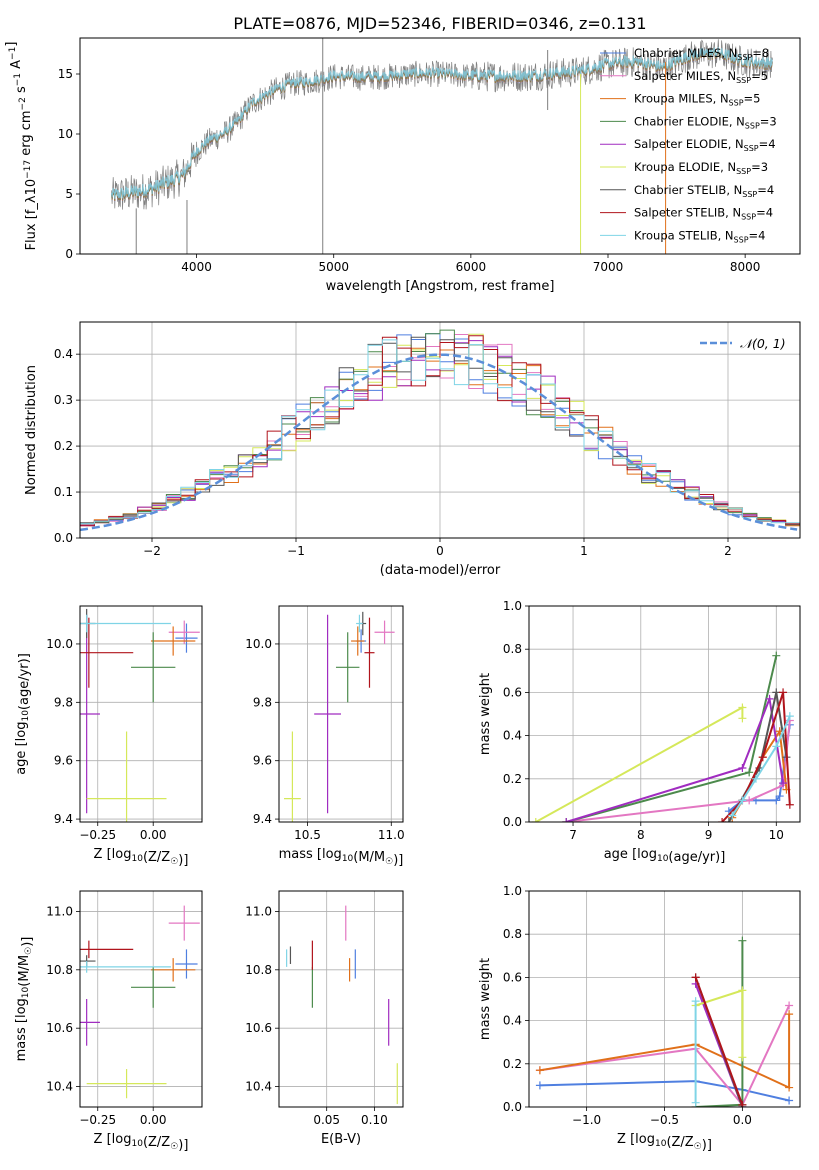 The height and width of the screenshot is (1170, 819). I want to click on gaussian-curve, so click(439, 442).